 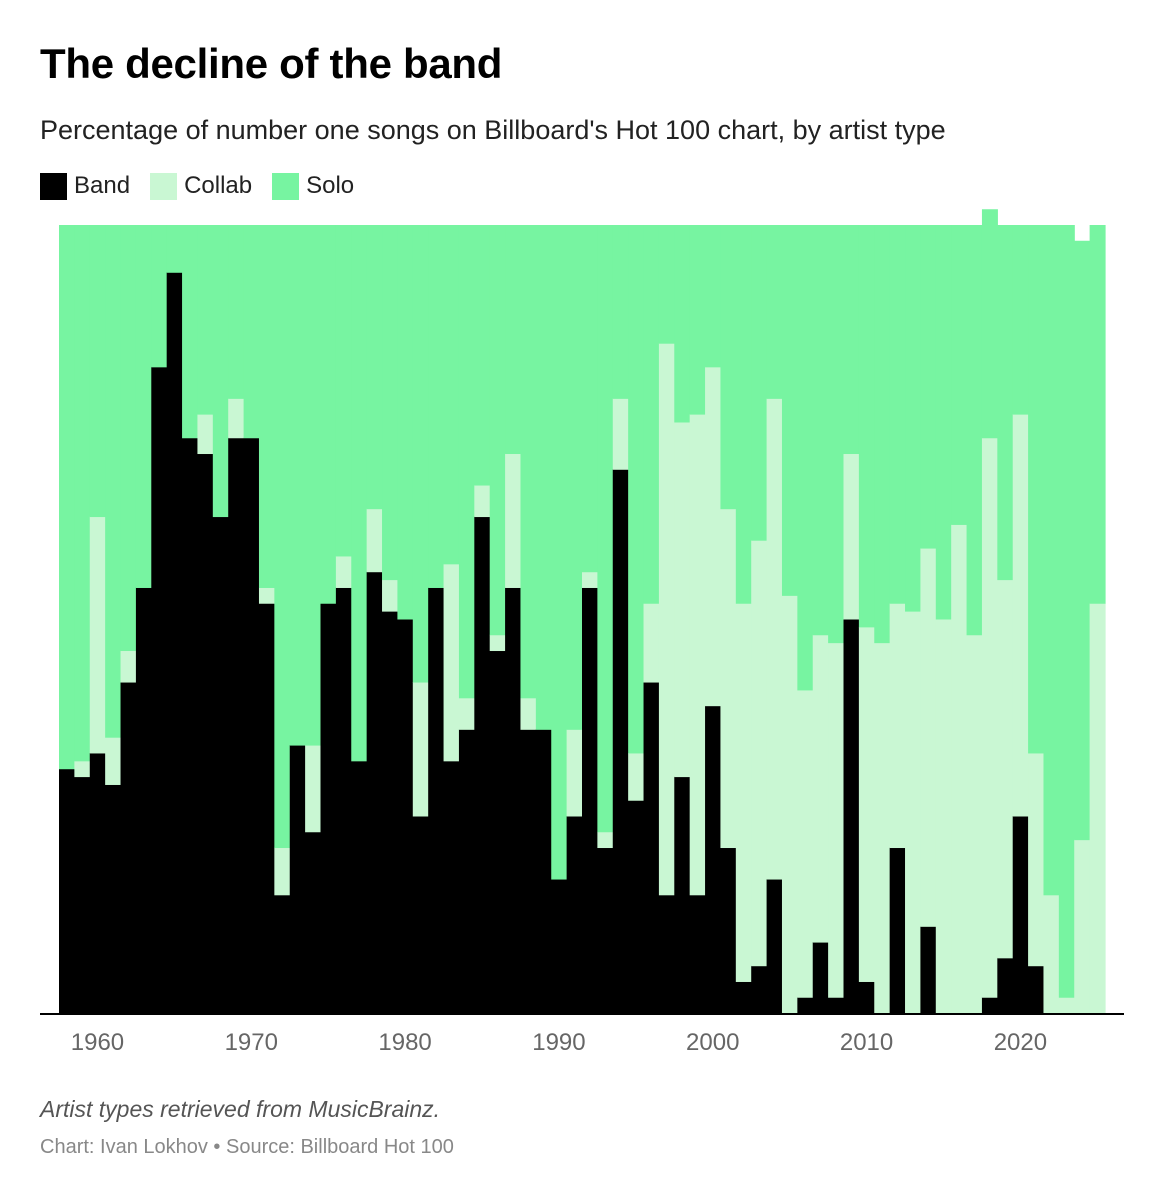 I want to click on bar-solo-1994, so click(x=620, y=312).